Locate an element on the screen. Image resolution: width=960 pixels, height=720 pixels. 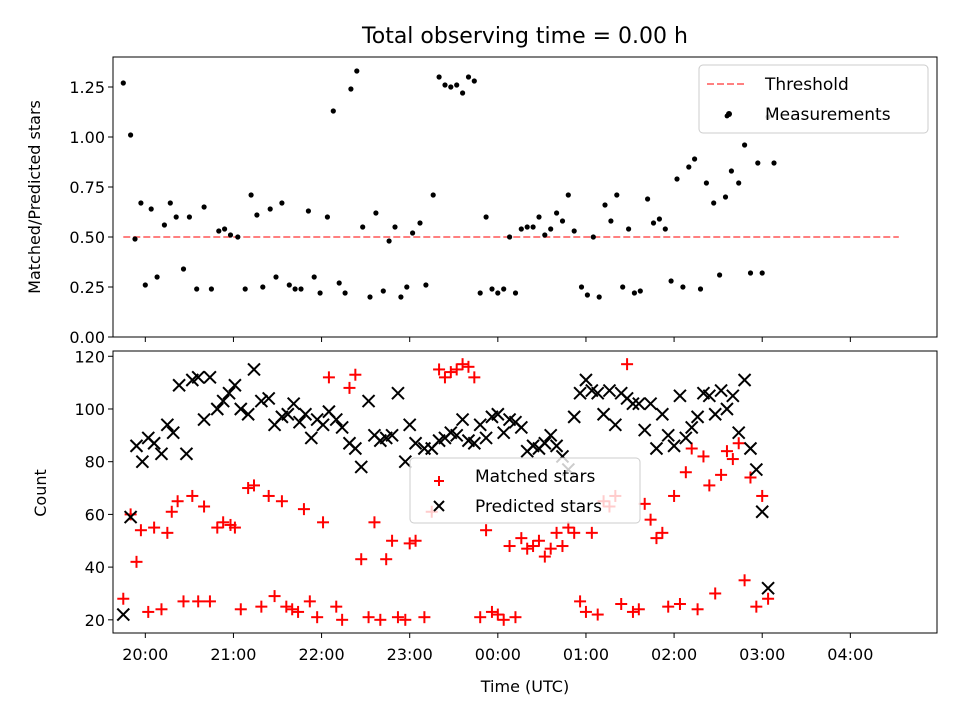
top-x-axis is located at coordinates (497, 339).